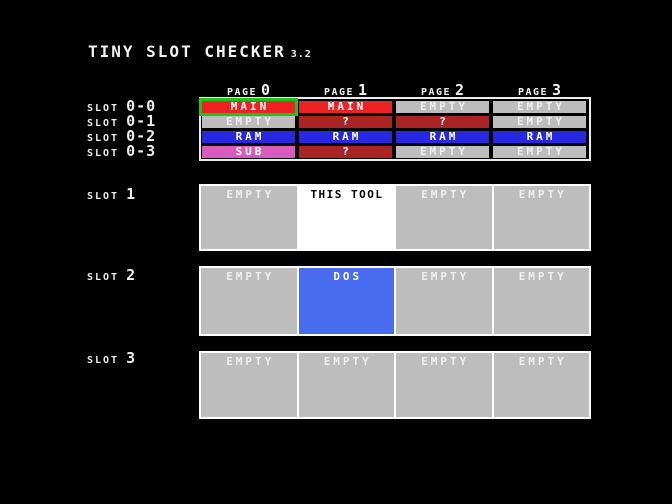  Describe the element at coordinates (557, 90) in the screenshot. I see `page-header-3-number: 3` at that location.